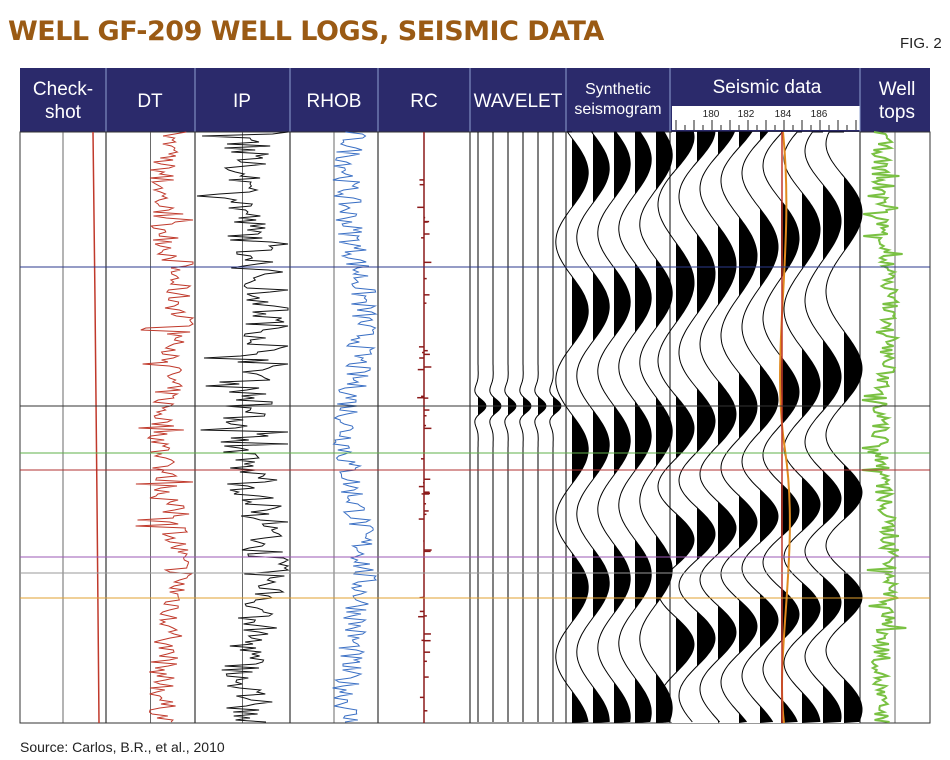 This screenshot has height=760, width=950. What do you see at coordinates (897, 89) in the screenshot?
I see `header-welltops-1: Well` at bounding box center [897, 89].